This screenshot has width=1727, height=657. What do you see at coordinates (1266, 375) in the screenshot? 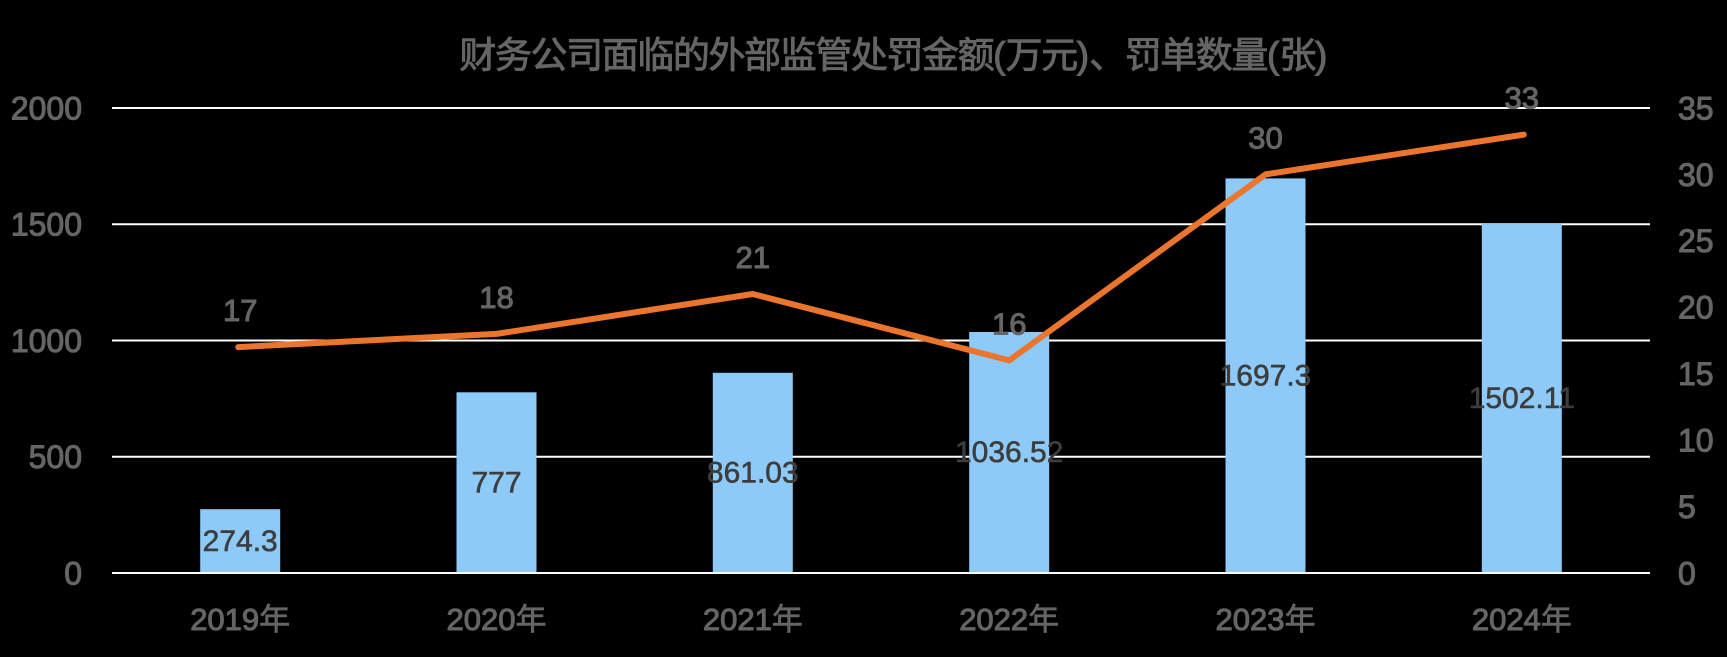
I see `svg-text: 1697.3` at bounding box center [1266, 375].